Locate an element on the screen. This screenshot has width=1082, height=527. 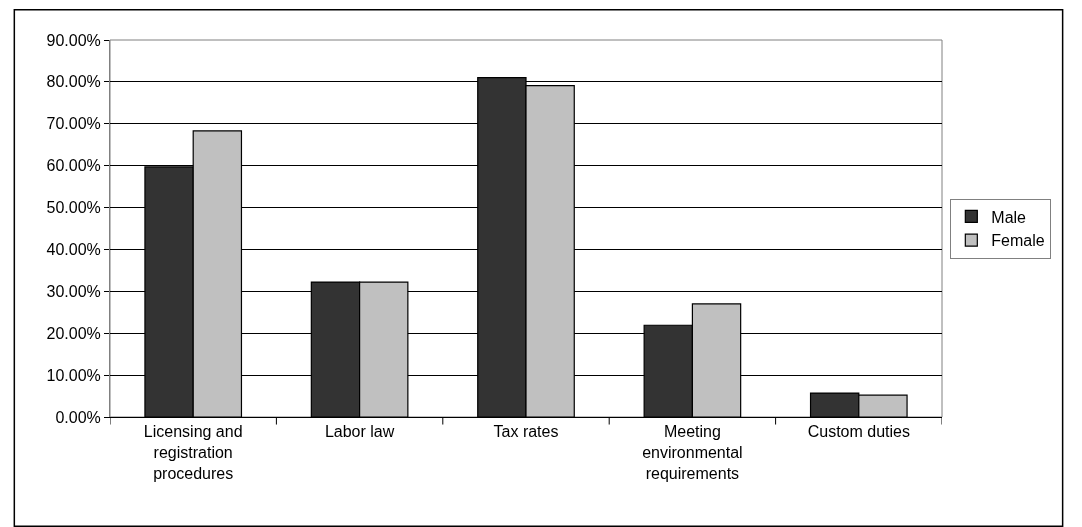
x-tick-label: Meeting environmental requirements is located at coordinates (692, 452).